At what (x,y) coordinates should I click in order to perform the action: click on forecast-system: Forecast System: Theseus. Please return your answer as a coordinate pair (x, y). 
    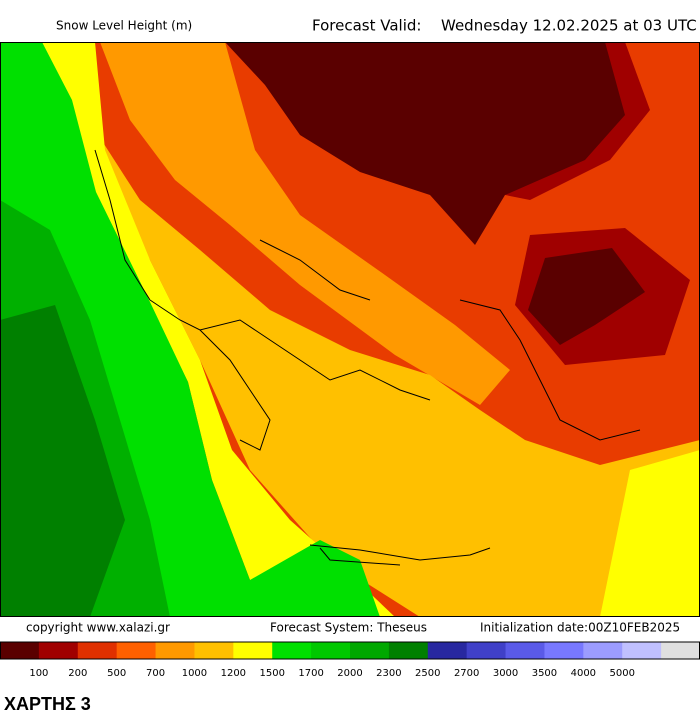
    Looking at the image, I should click on (348, 628).